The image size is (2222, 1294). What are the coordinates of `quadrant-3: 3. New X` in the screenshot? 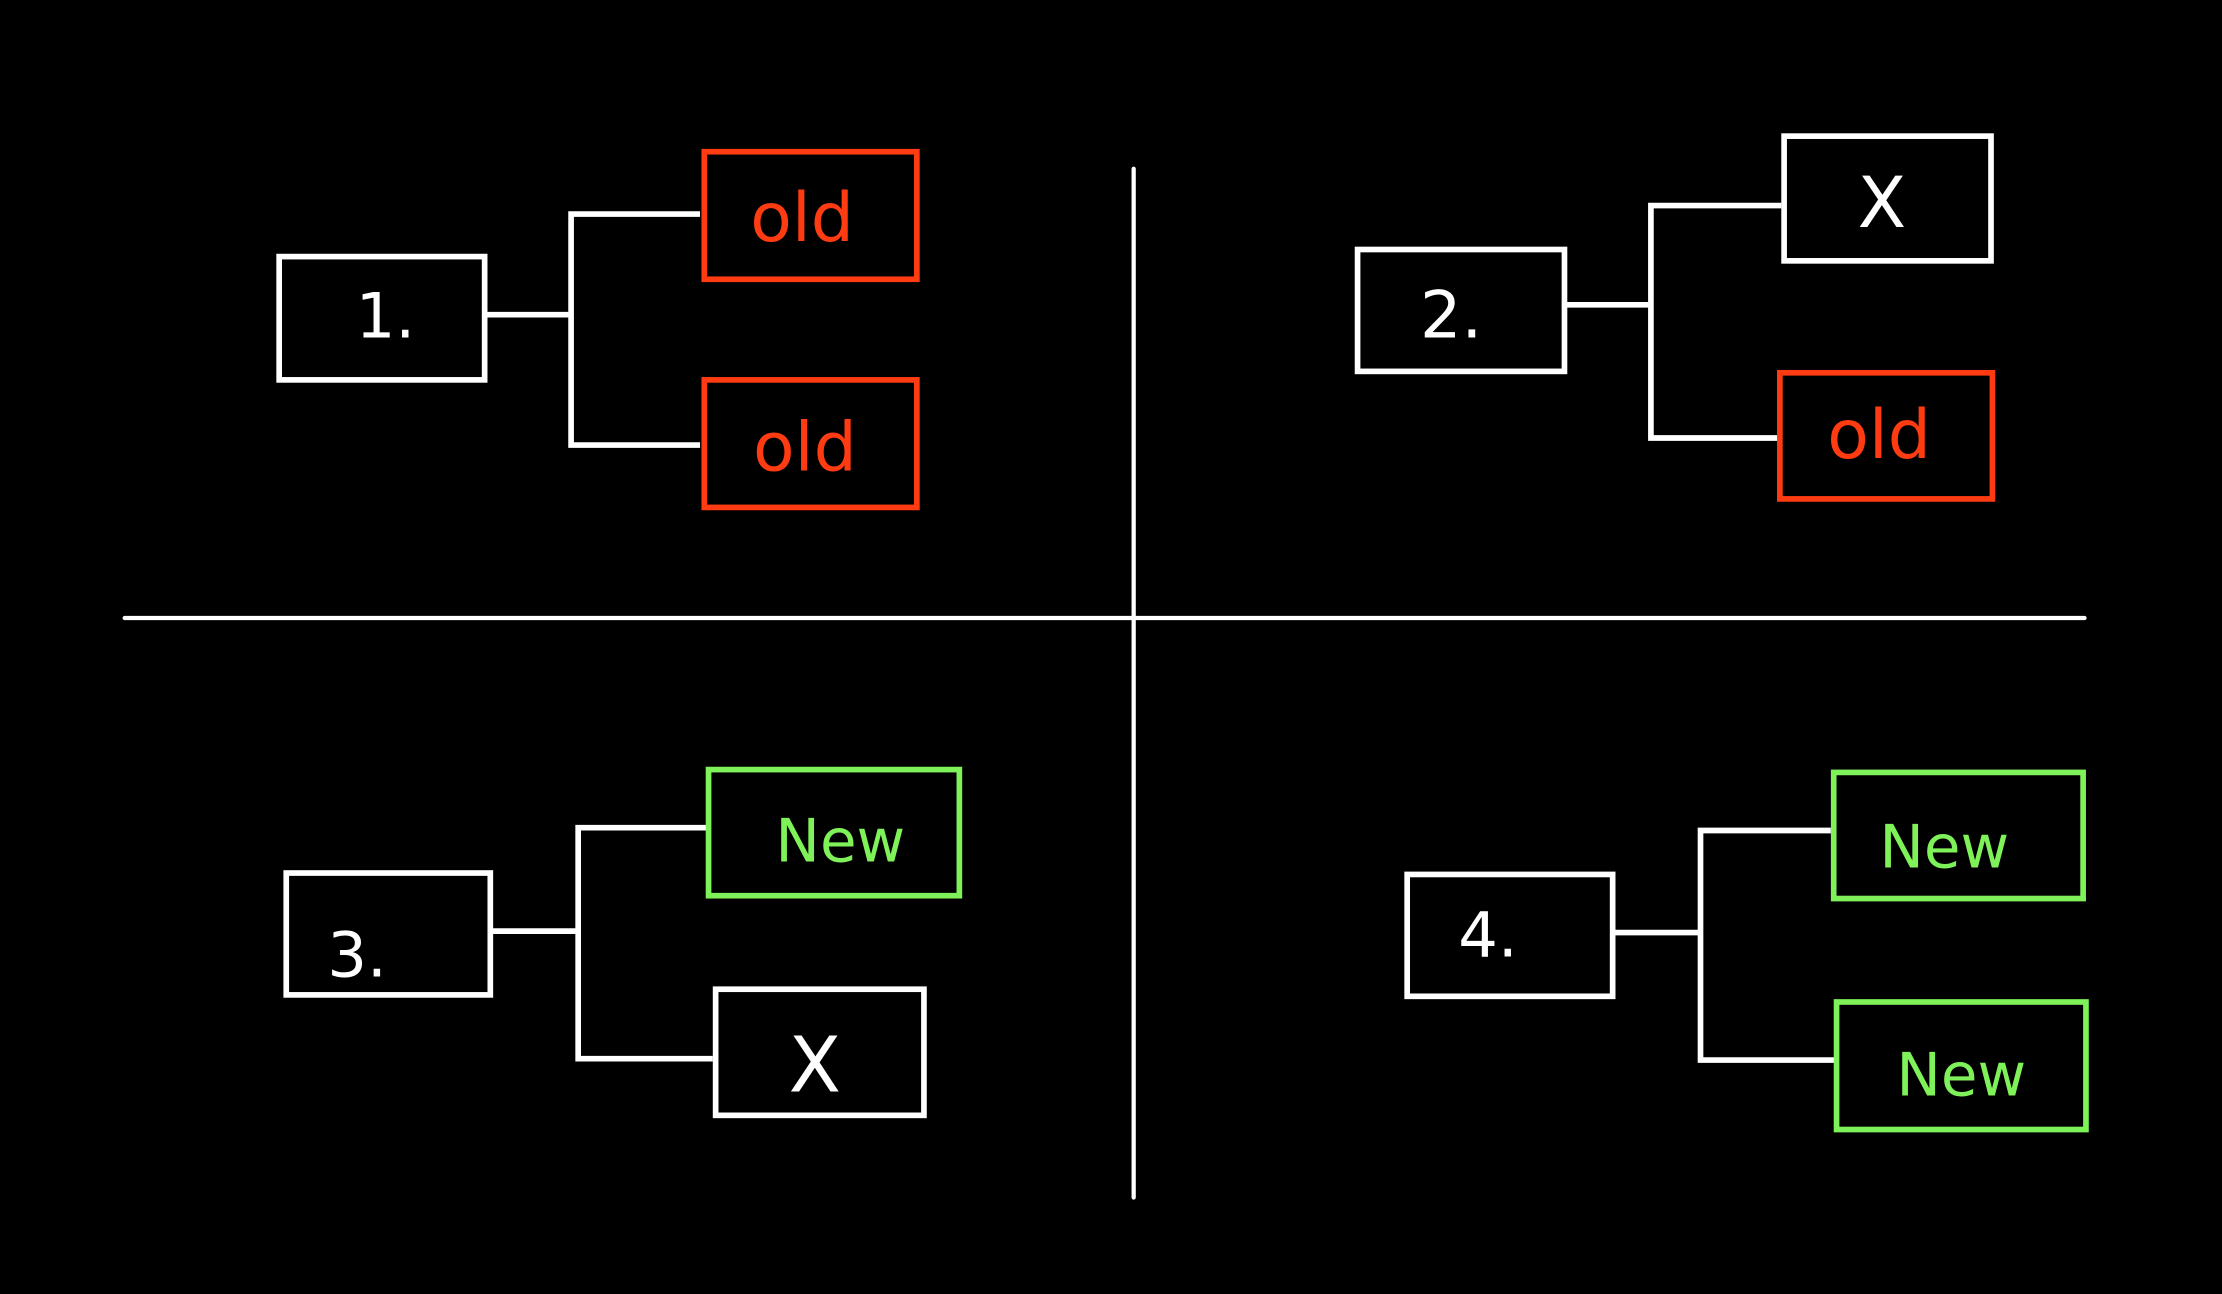 It's located at (623, 942).